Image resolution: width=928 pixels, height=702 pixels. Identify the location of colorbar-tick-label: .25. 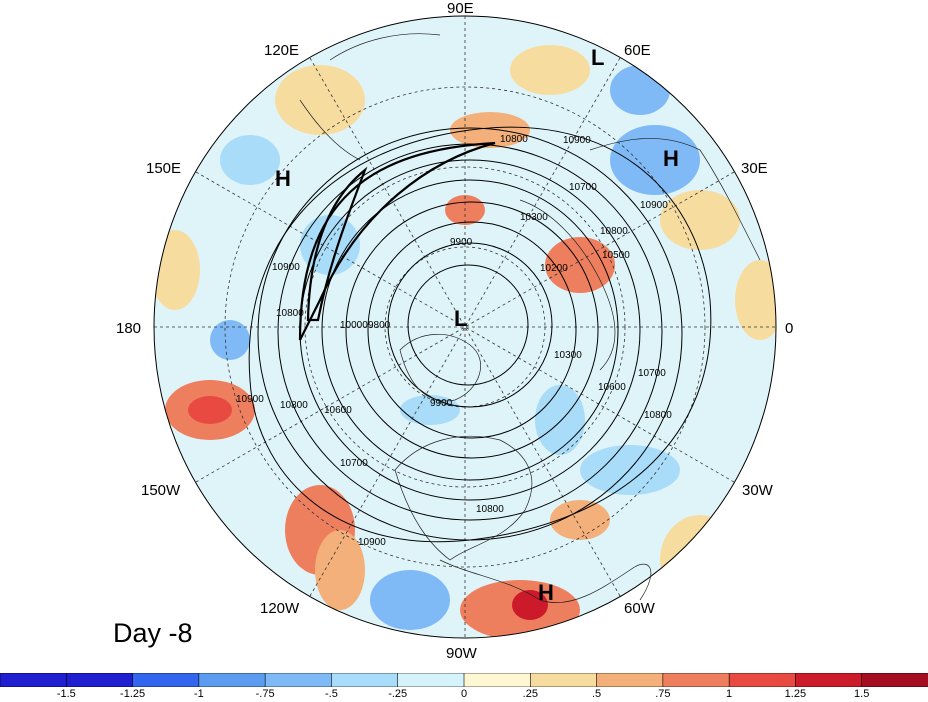
(530, 694).